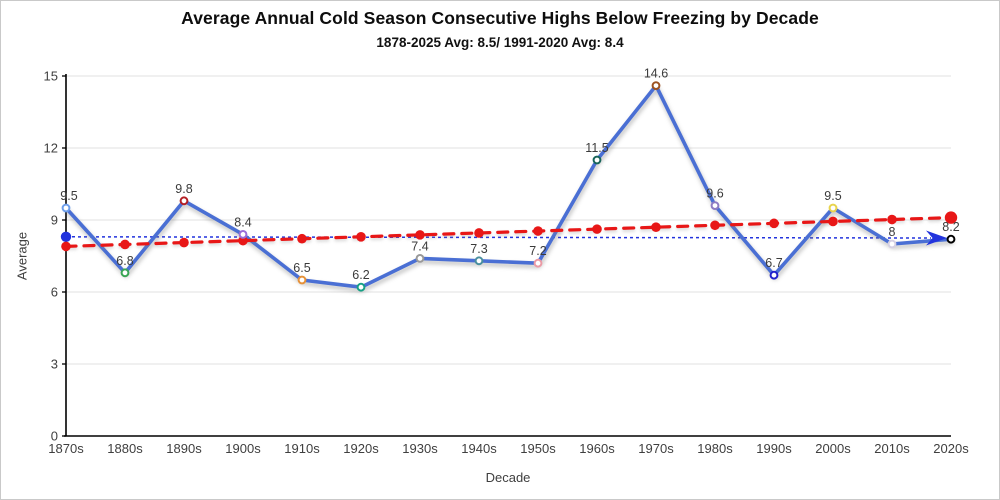  What do you see at coordinates (715, 448) in the screenshot?
I see `x-tick-label: 1980s` at bounding box center [715, 448].